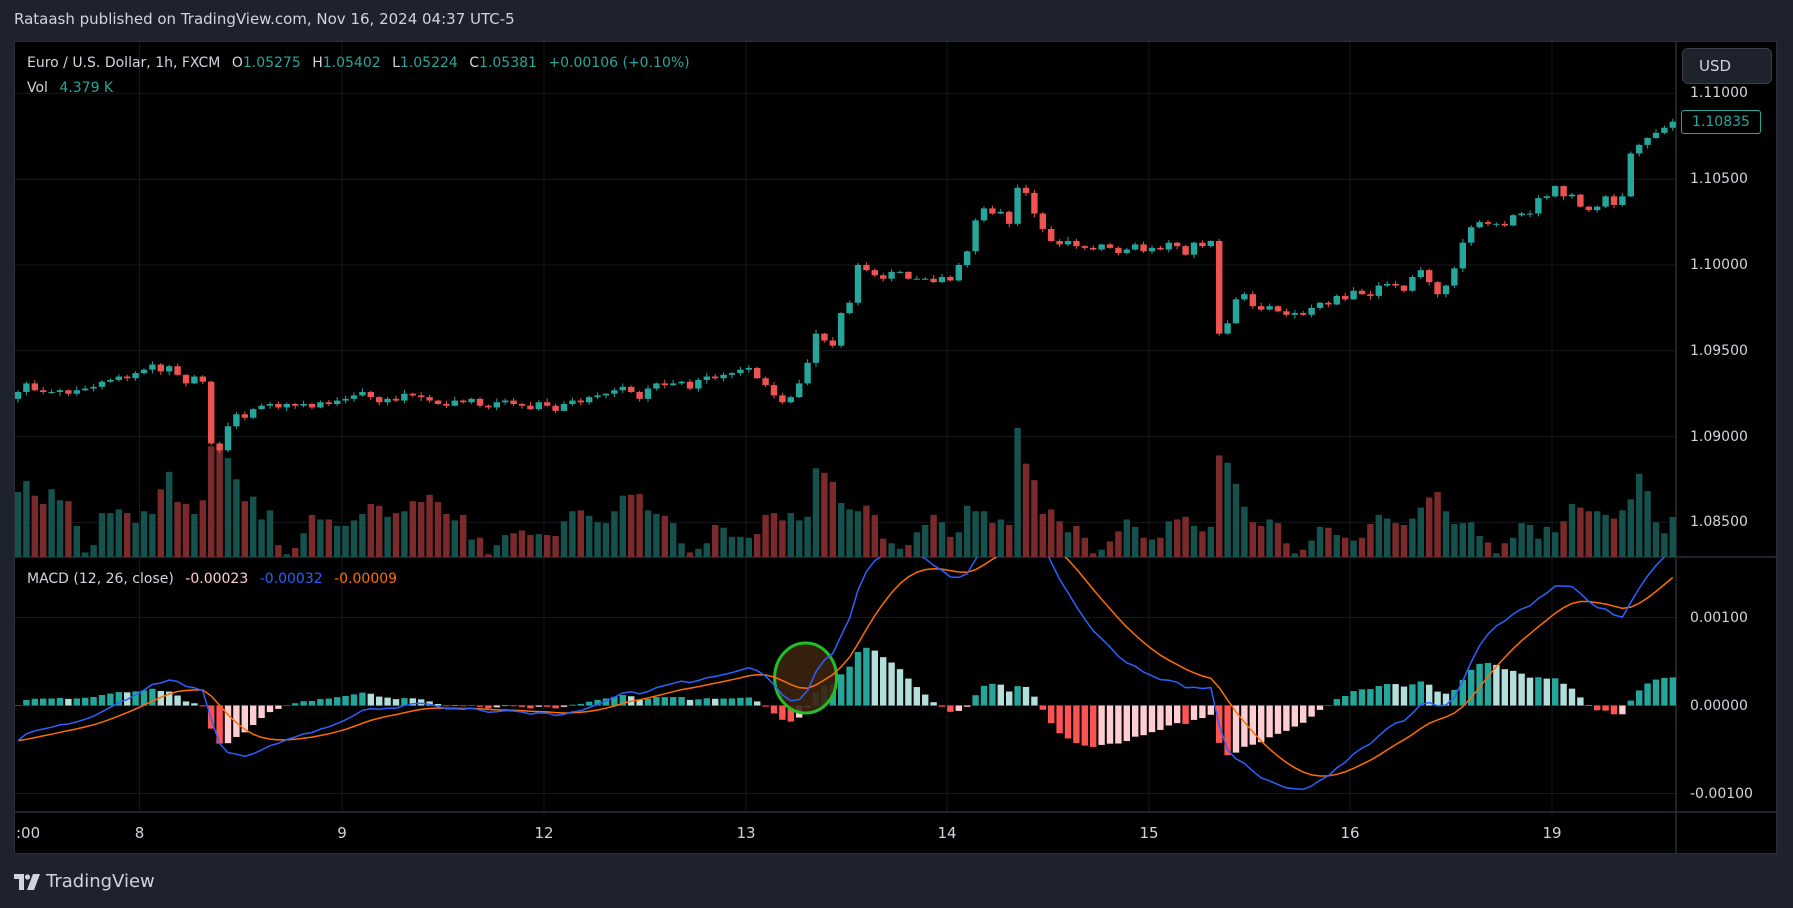 This screenshot has width=1793, height=908. I want to click on price-tick: 1.10500, so click(1719, 179).